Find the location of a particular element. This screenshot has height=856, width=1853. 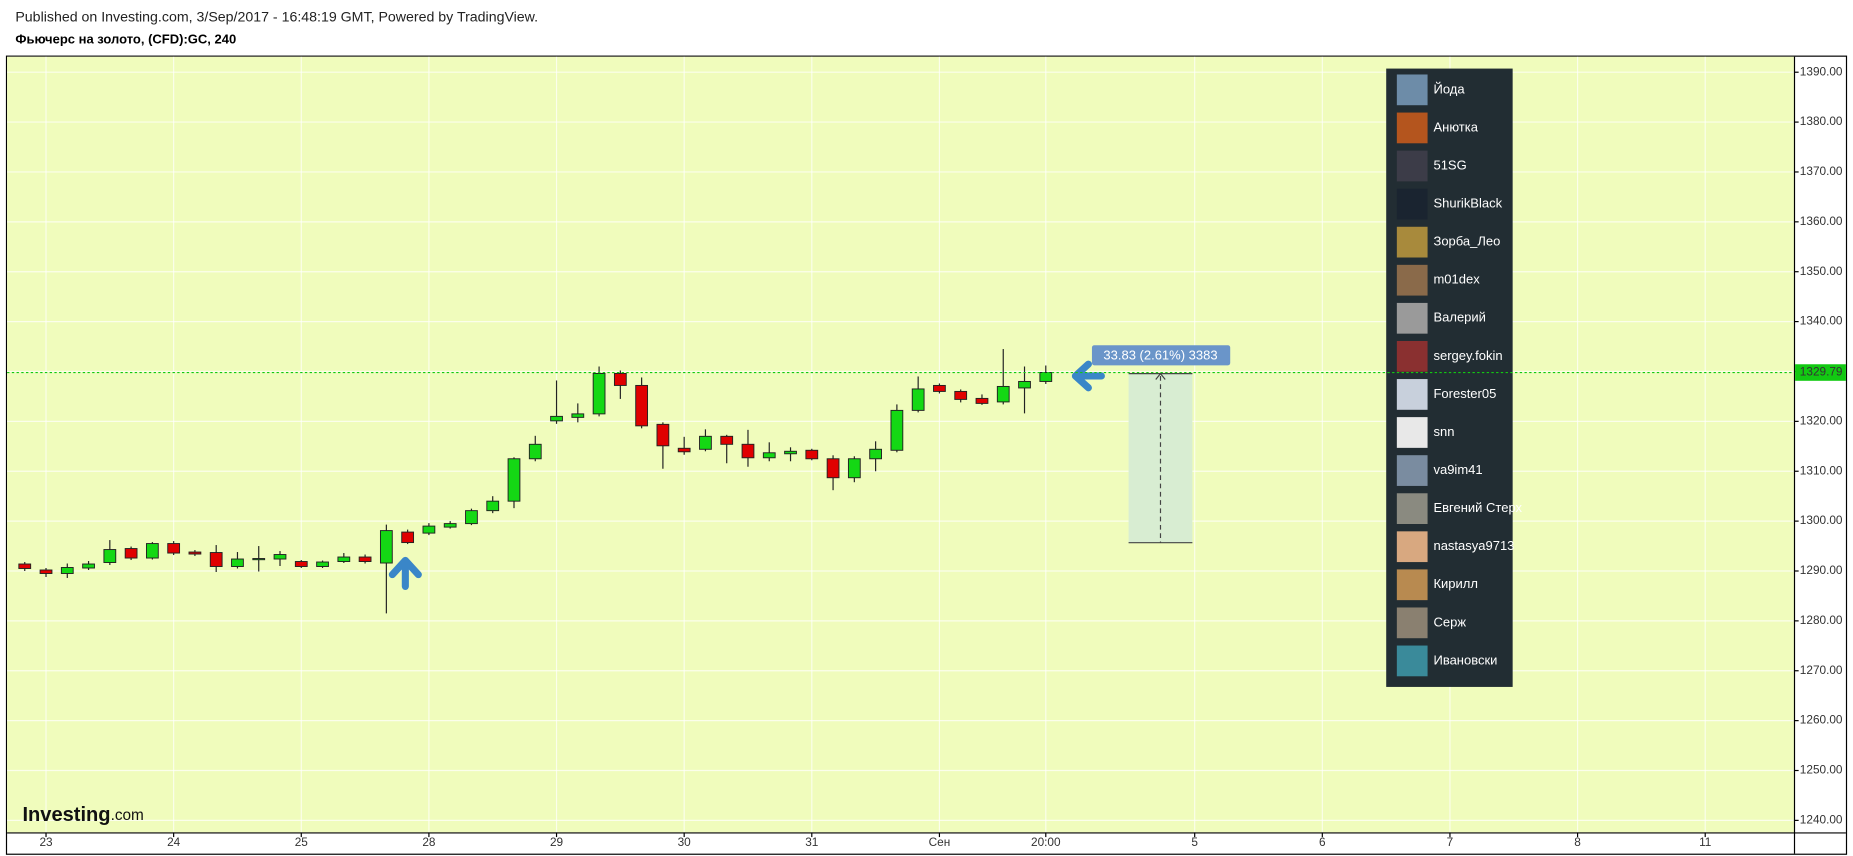

y-tick-label: 1280.00 is located at coordinates (1821, 620).